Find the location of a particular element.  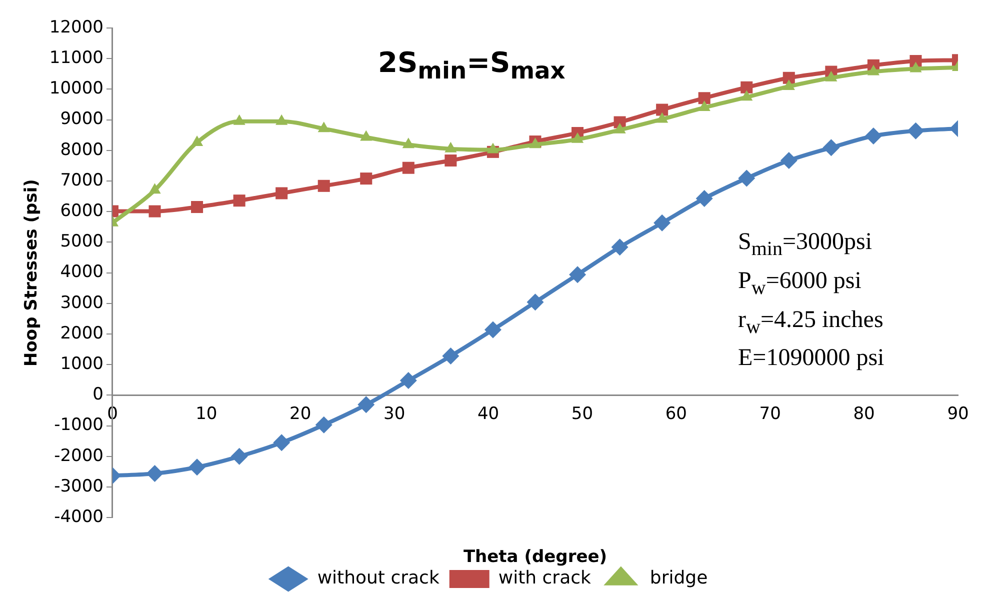

x-tick-label: 90 is located at coordinates (958, 414).